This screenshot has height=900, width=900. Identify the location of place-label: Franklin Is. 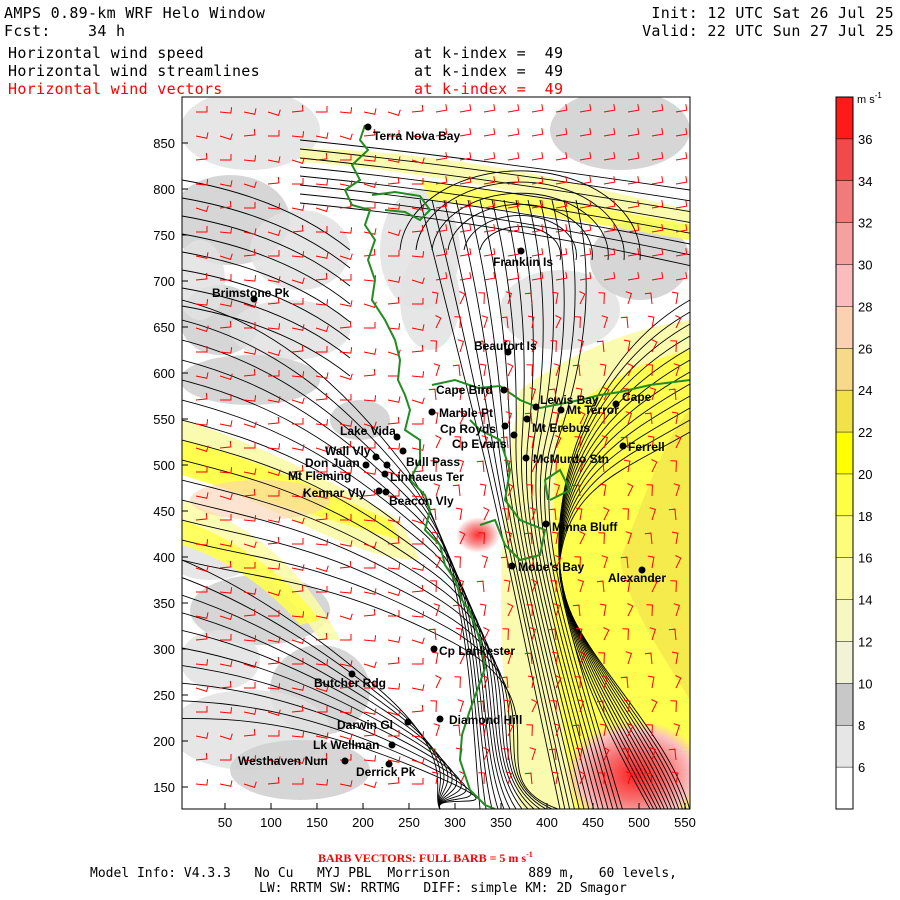
(523, 262).